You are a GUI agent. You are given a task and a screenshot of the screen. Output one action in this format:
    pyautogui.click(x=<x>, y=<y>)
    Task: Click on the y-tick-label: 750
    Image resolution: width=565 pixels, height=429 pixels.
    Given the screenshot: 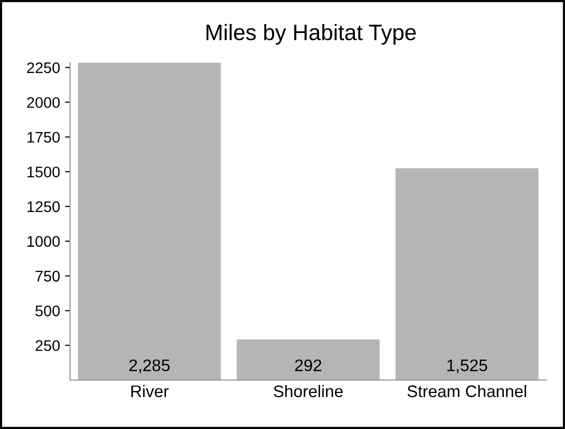 What is the action you would take?
    pyautogui.click(x=48, y=276)
    